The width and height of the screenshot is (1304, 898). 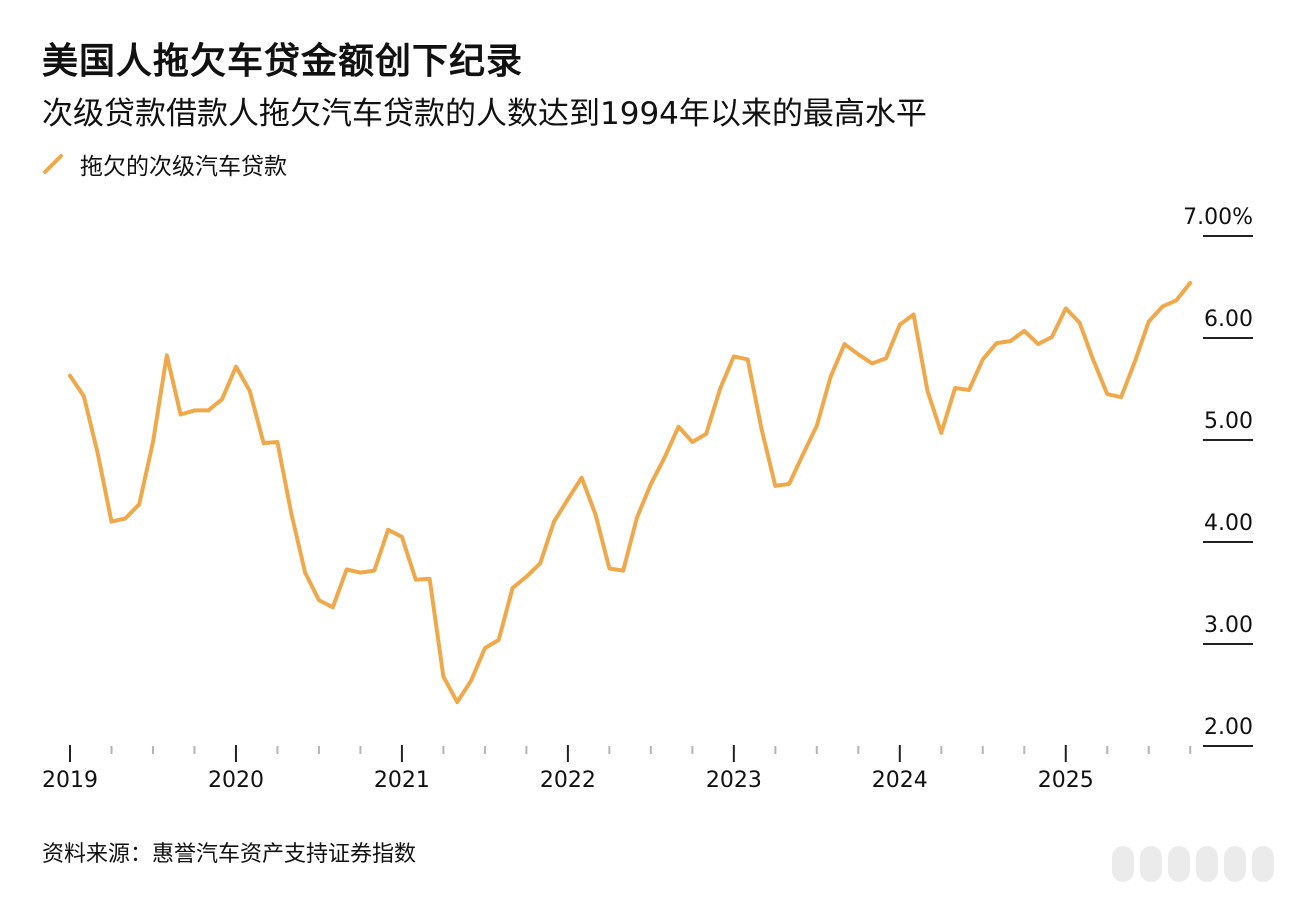 What do you see at coordinates (484, 114) in the screenshot?
I see `chart-subtitle: 次级贷款借款人拖欠汽车贷款的人数达到1994年以来的最高水平` at bounding box center [484, 114].